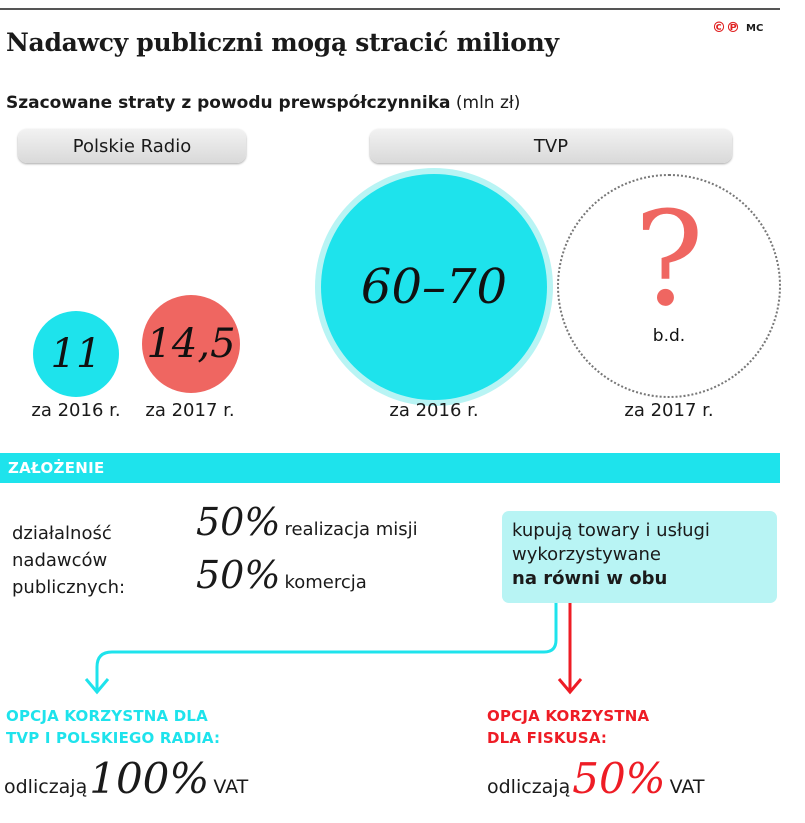 The image size is (805, 823). What do you see at coordinates (282, 42) in the screenshot?
I see `page-title: Nadawcy publiczni mogą stracić miliony` at bounding box center [282, 42].